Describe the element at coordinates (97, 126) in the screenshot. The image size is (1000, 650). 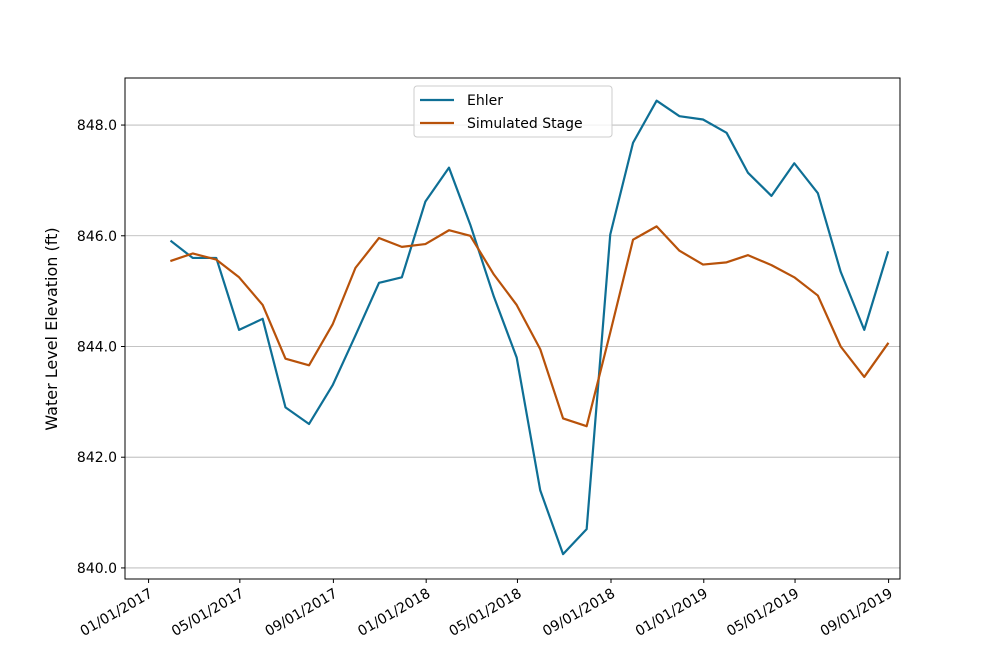
I see `y-tick-label: 848.0` at that location.